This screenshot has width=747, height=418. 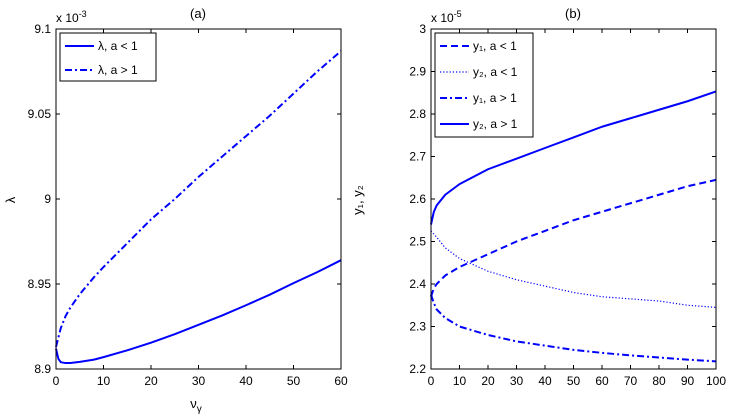 I want to click on x-tick-label: 90, so click(x=688, y=381).